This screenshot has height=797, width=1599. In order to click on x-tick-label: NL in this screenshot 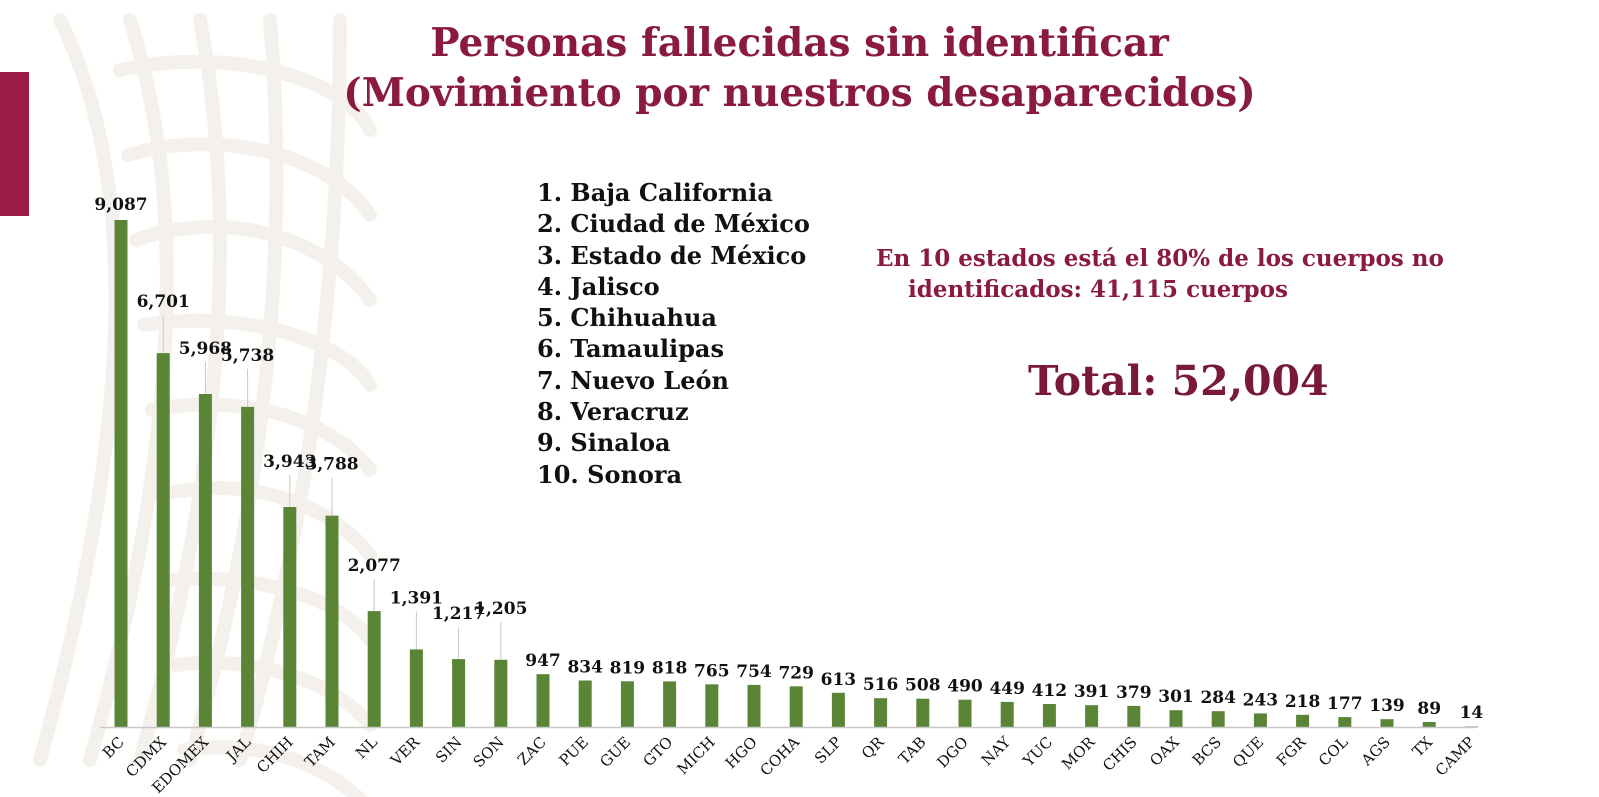, I will do `click(366, 747)`.